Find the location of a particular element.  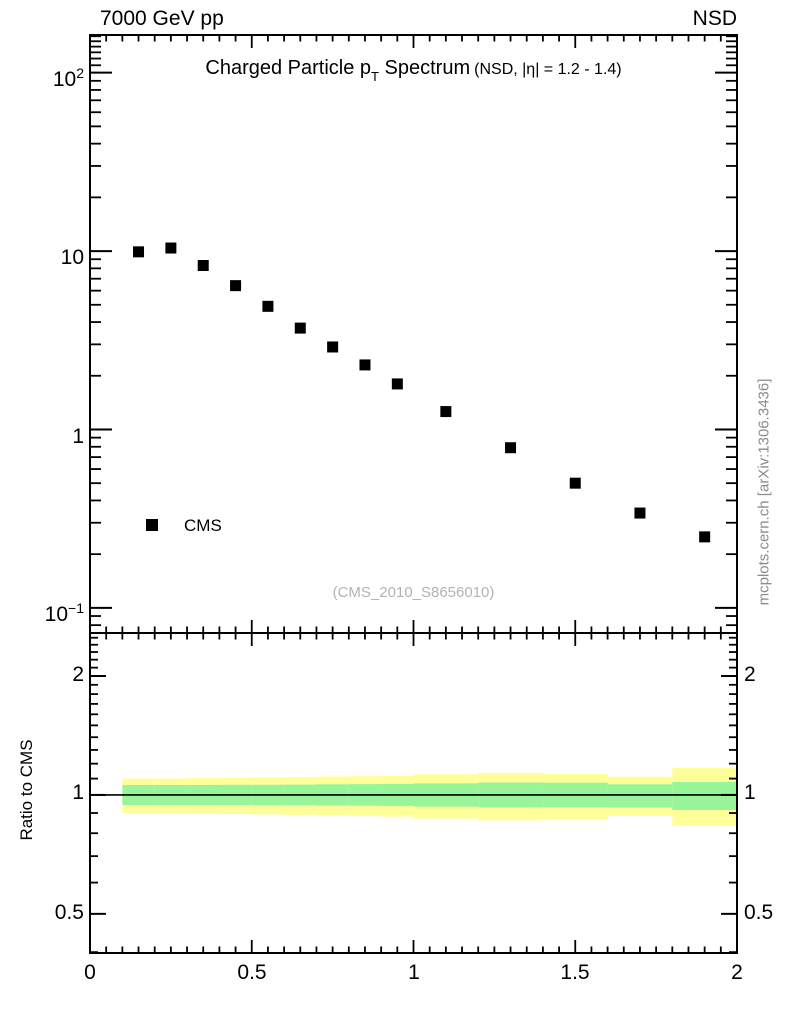

legend-label-cms: CMS is located at coordinates (203, 525).